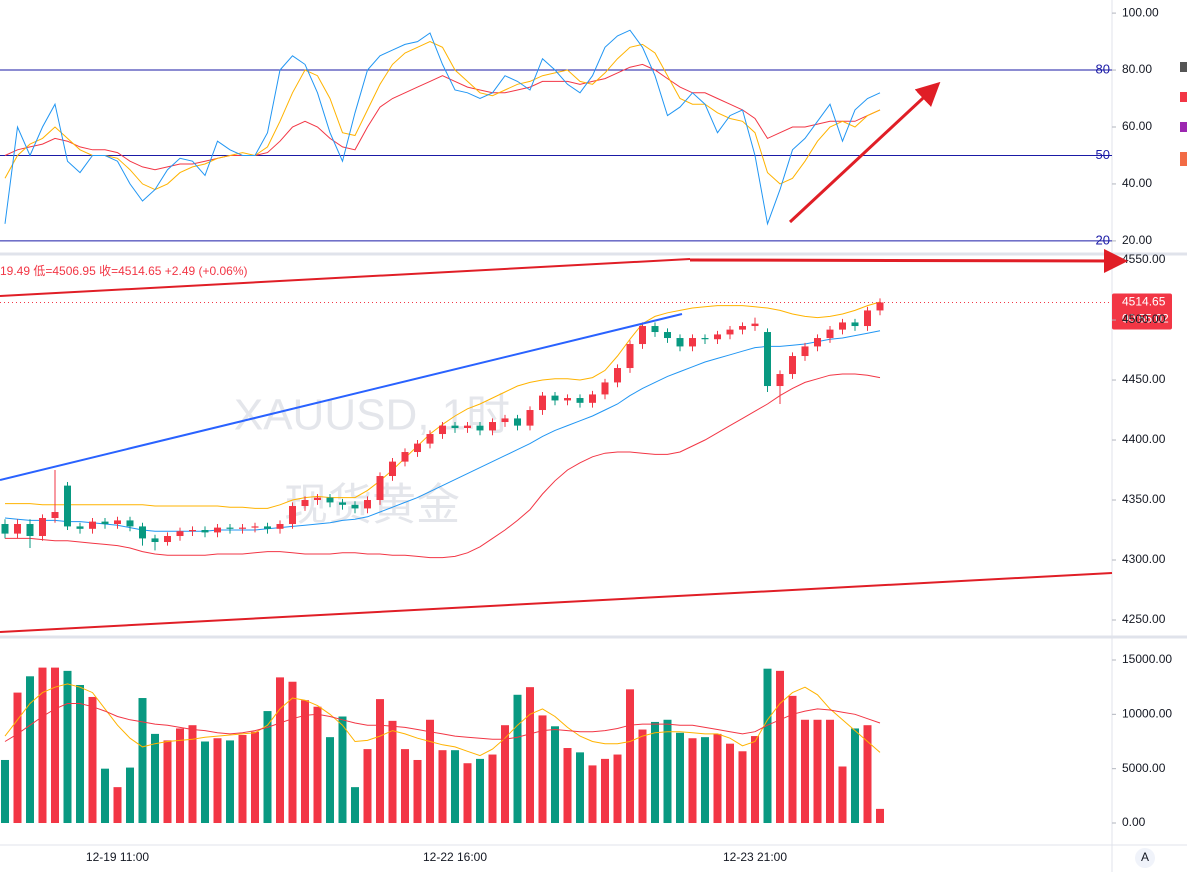  I want to click on scale-button, so click(1145, 858).